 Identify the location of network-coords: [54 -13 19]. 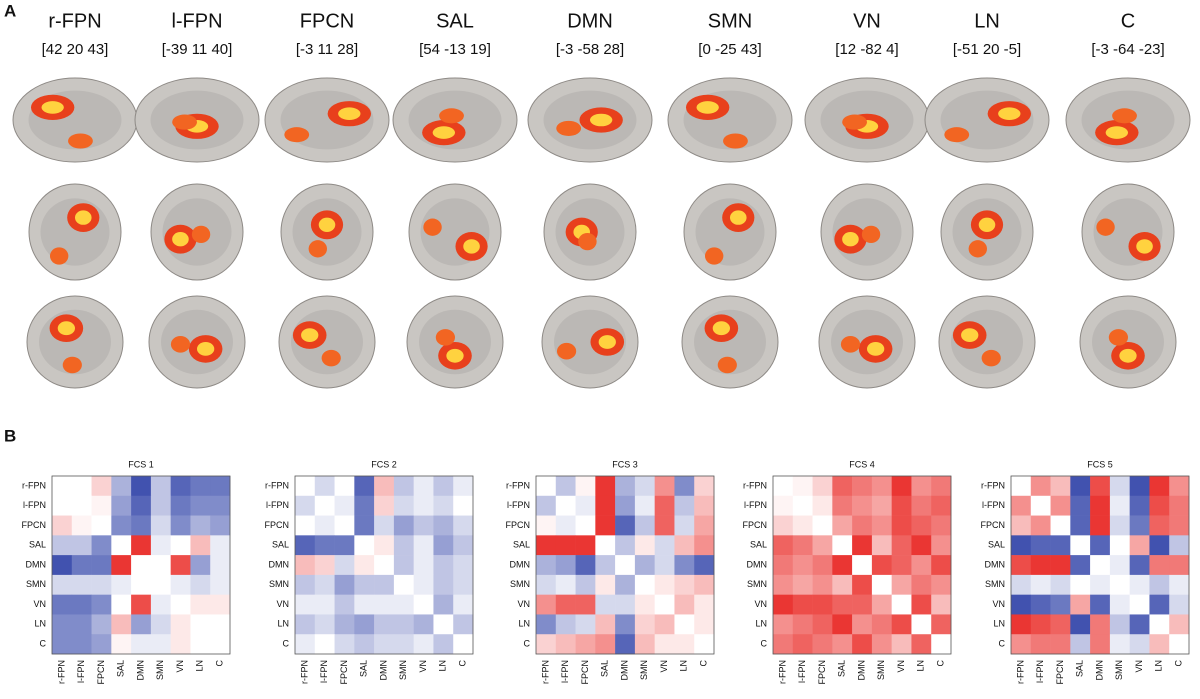
(455, 49).